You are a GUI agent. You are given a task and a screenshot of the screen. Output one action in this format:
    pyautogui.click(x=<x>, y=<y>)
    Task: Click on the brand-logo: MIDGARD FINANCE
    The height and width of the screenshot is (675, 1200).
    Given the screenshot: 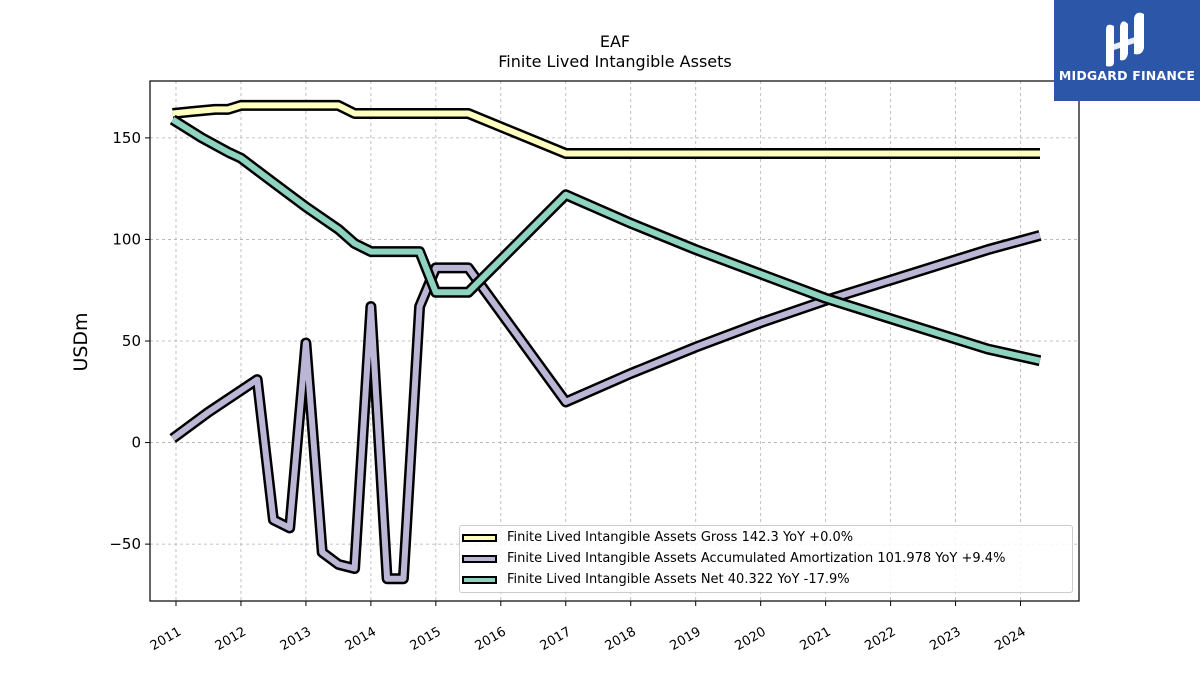 What is the action you would take?
    pyautogui.click(x=1127, y=50)
    